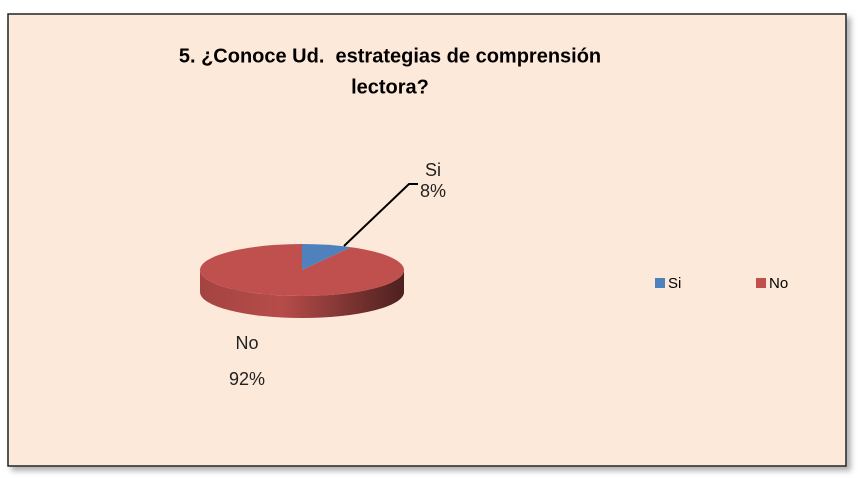 Image resolution: width=858 pixels, height=478 pixels. What do you see at coordinates (247, 379) in the screenshot?
I see `data-label: 92%` at bounding box center [247, 379].